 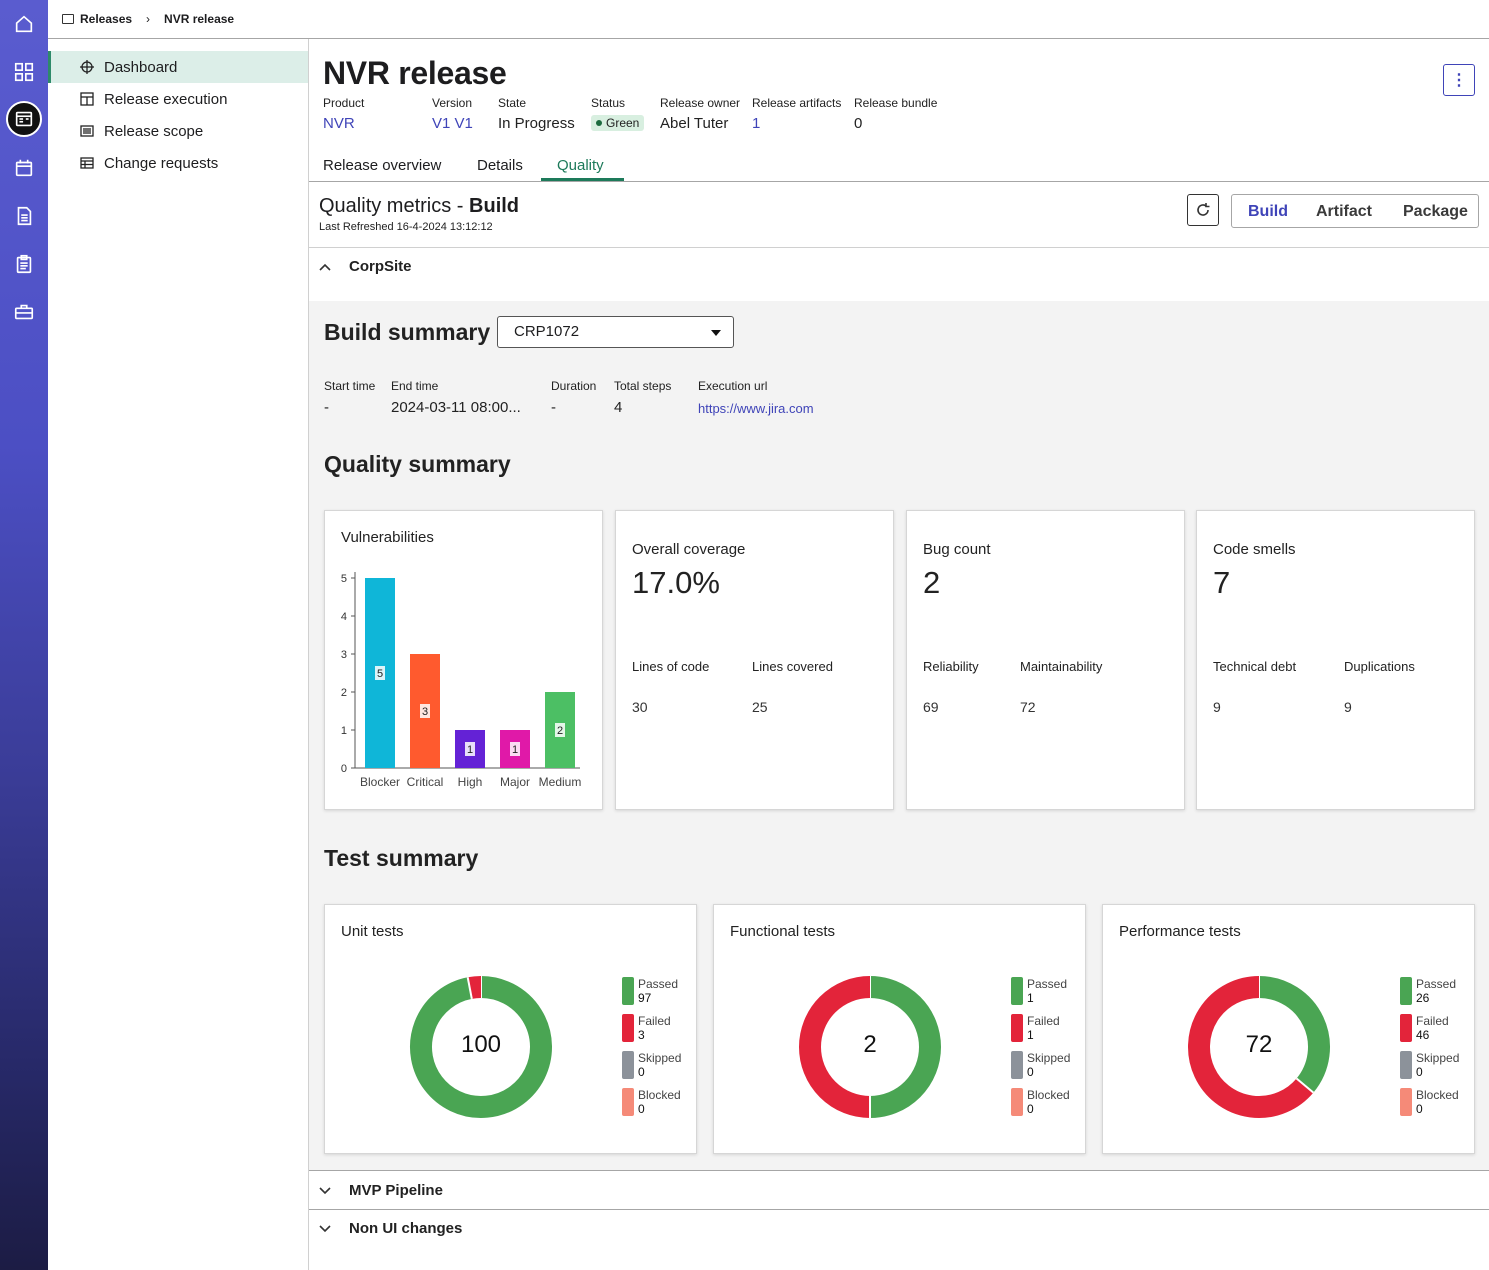 I want to click on accordion-corpsite: CorpSite, so click(x=365, y=266).